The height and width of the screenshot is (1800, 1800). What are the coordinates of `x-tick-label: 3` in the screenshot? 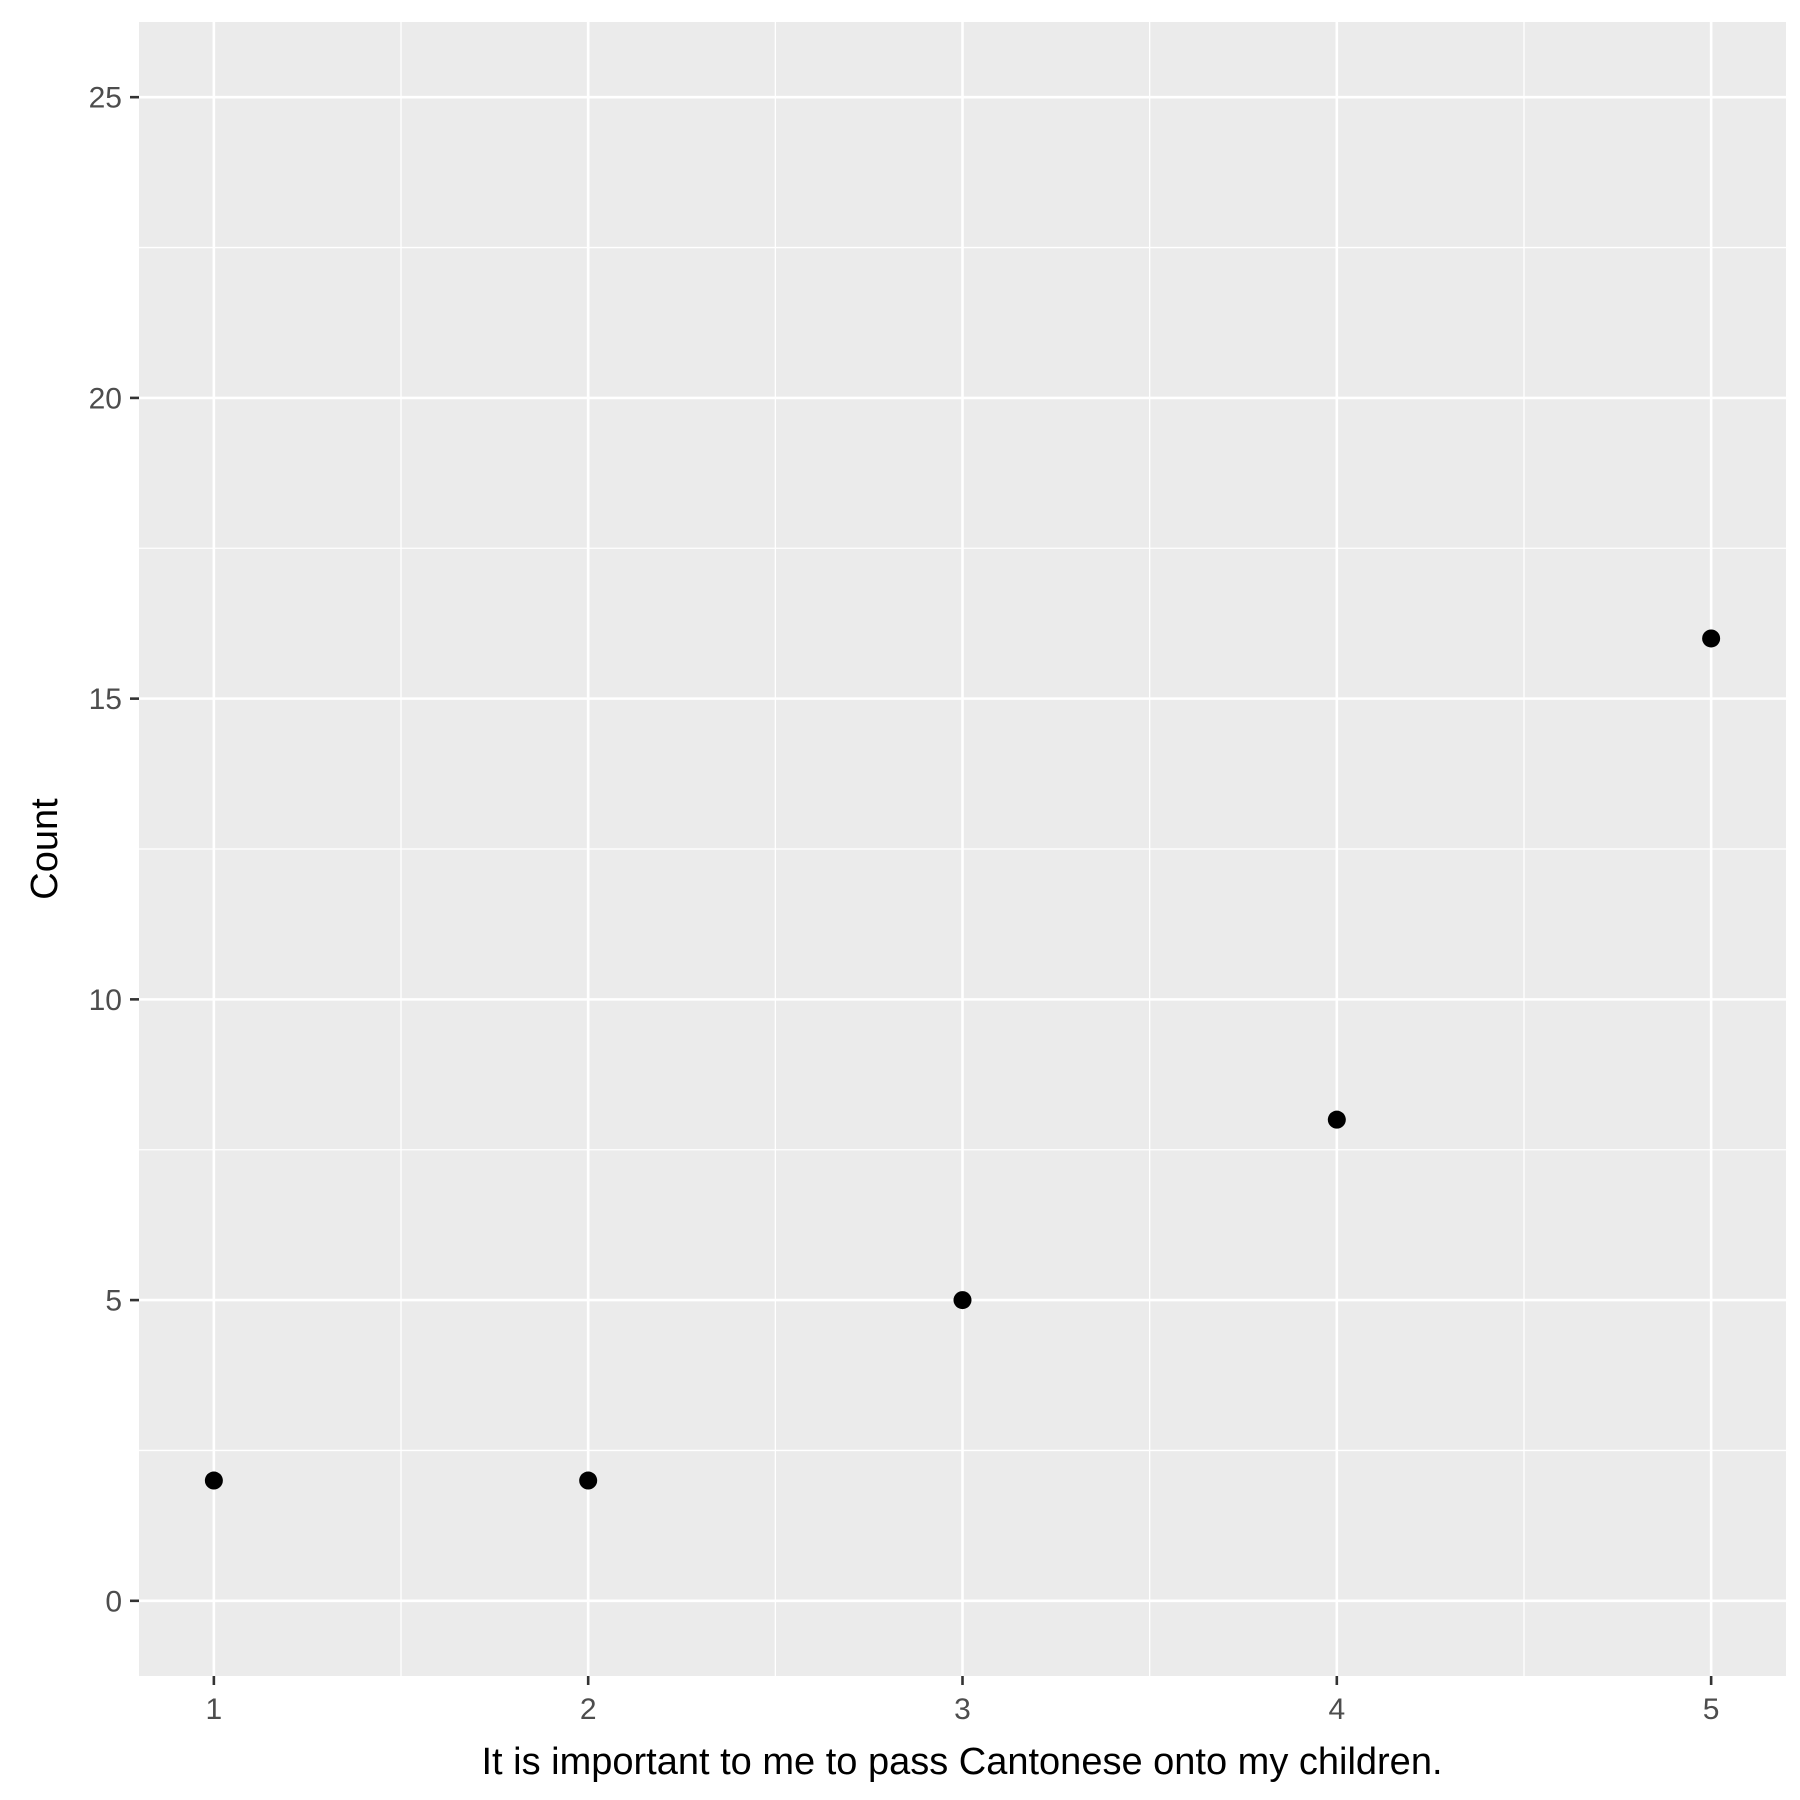 It's located at (962, 1709).